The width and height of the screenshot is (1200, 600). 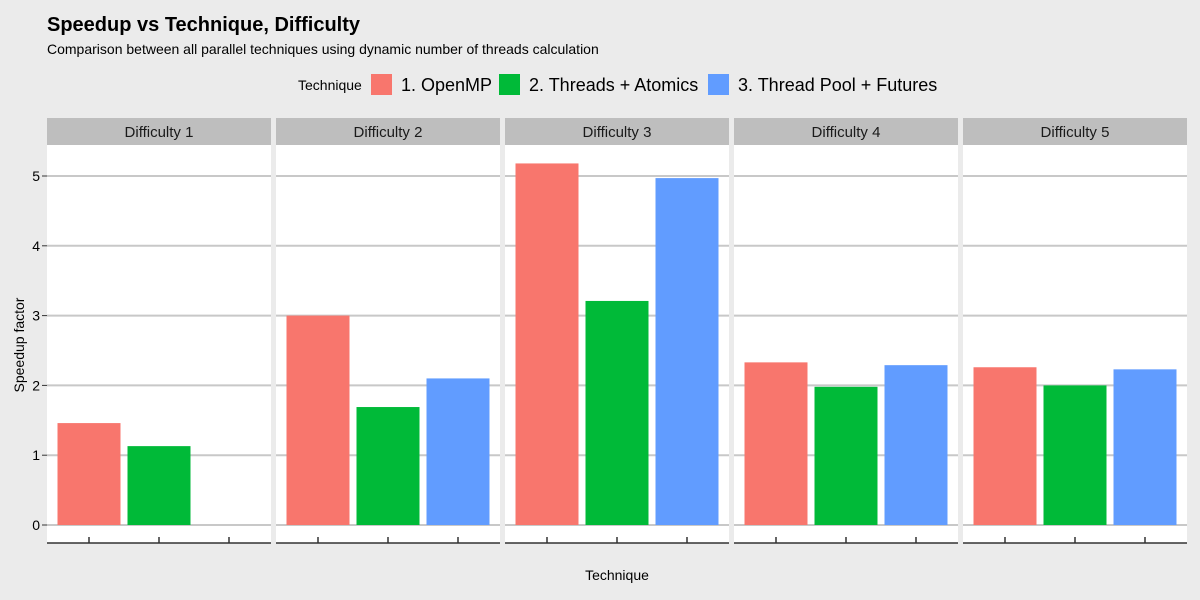 I want to click on y-axis: 0 1 2 3 4 5, so click(x=39, y=350).